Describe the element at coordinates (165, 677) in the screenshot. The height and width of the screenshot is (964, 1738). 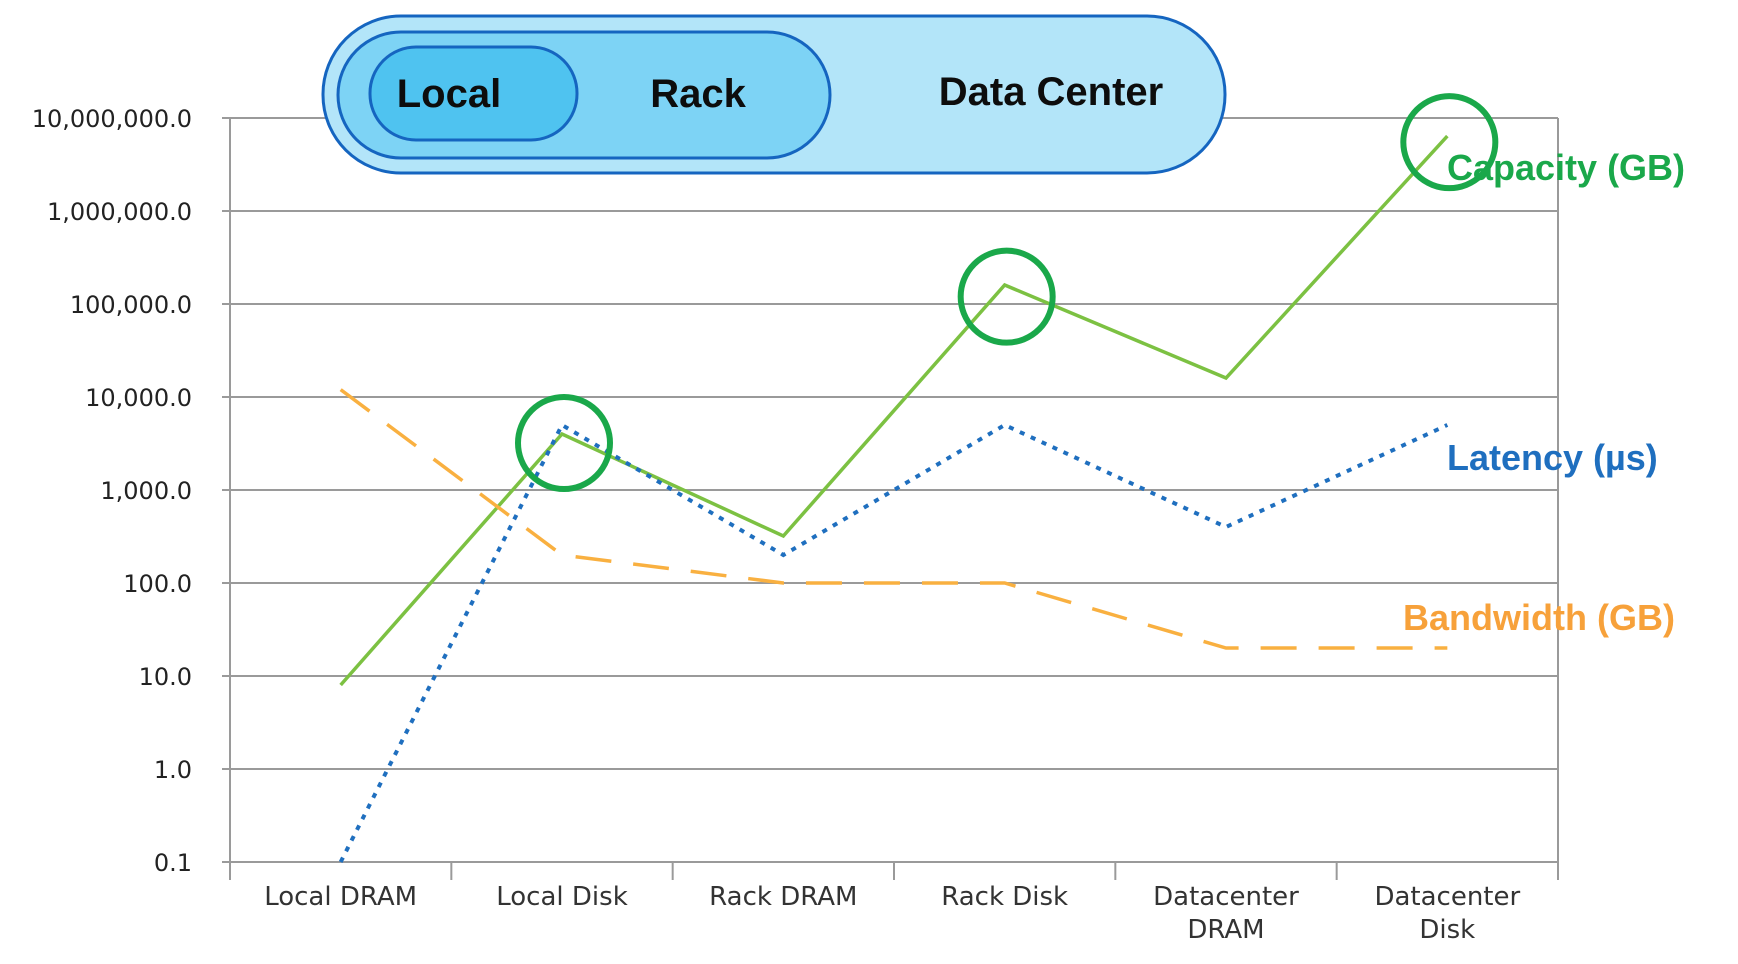
I see `y-tick-label: 10.0` at that location.